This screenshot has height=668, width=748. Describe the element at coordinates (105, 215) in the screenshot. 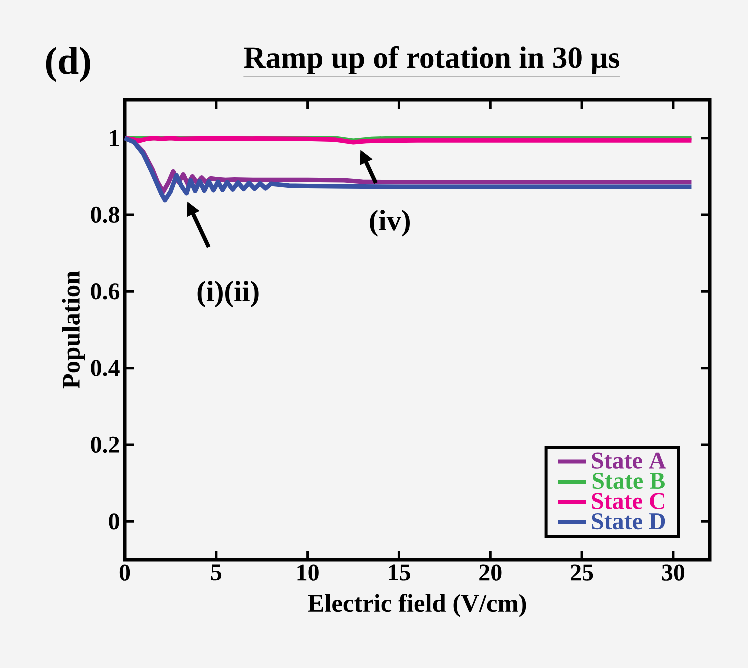

I see `y-tick-label: 0.8` at that location.